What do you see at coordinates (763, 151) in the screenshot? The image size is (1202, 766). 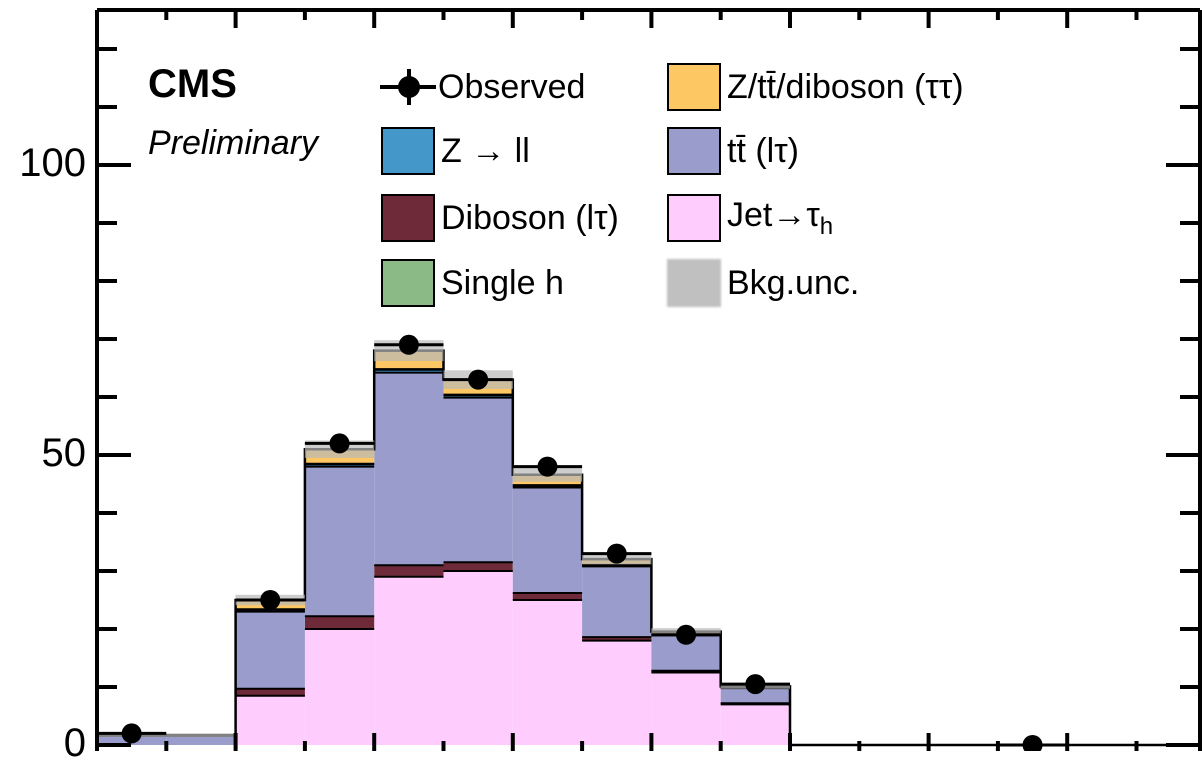 I see `legend-label: tt̄ (lτ)` at bounding box center [763, 151].